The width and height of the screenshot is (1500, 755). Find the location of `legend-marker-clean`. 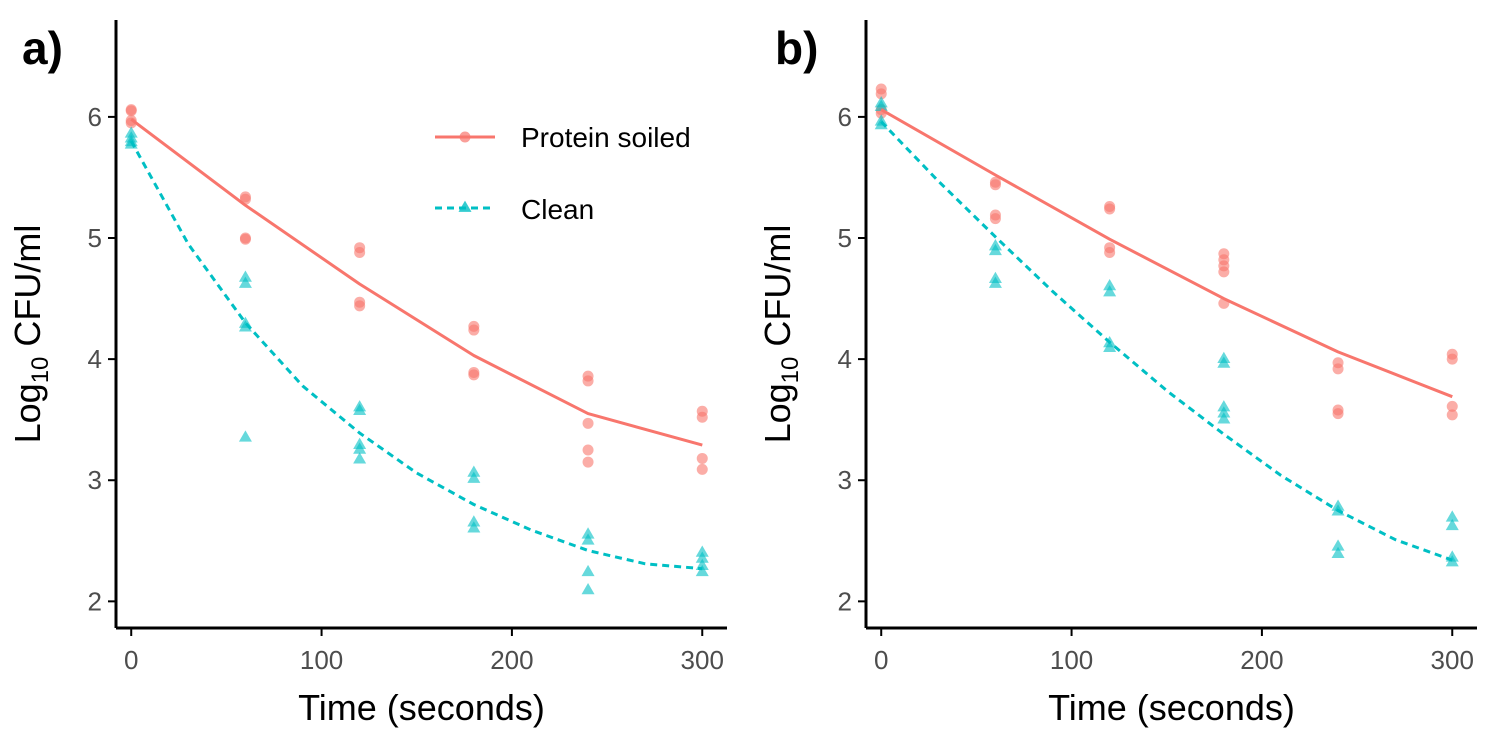

legend-marker-clean is located at coordinates (465, 206).